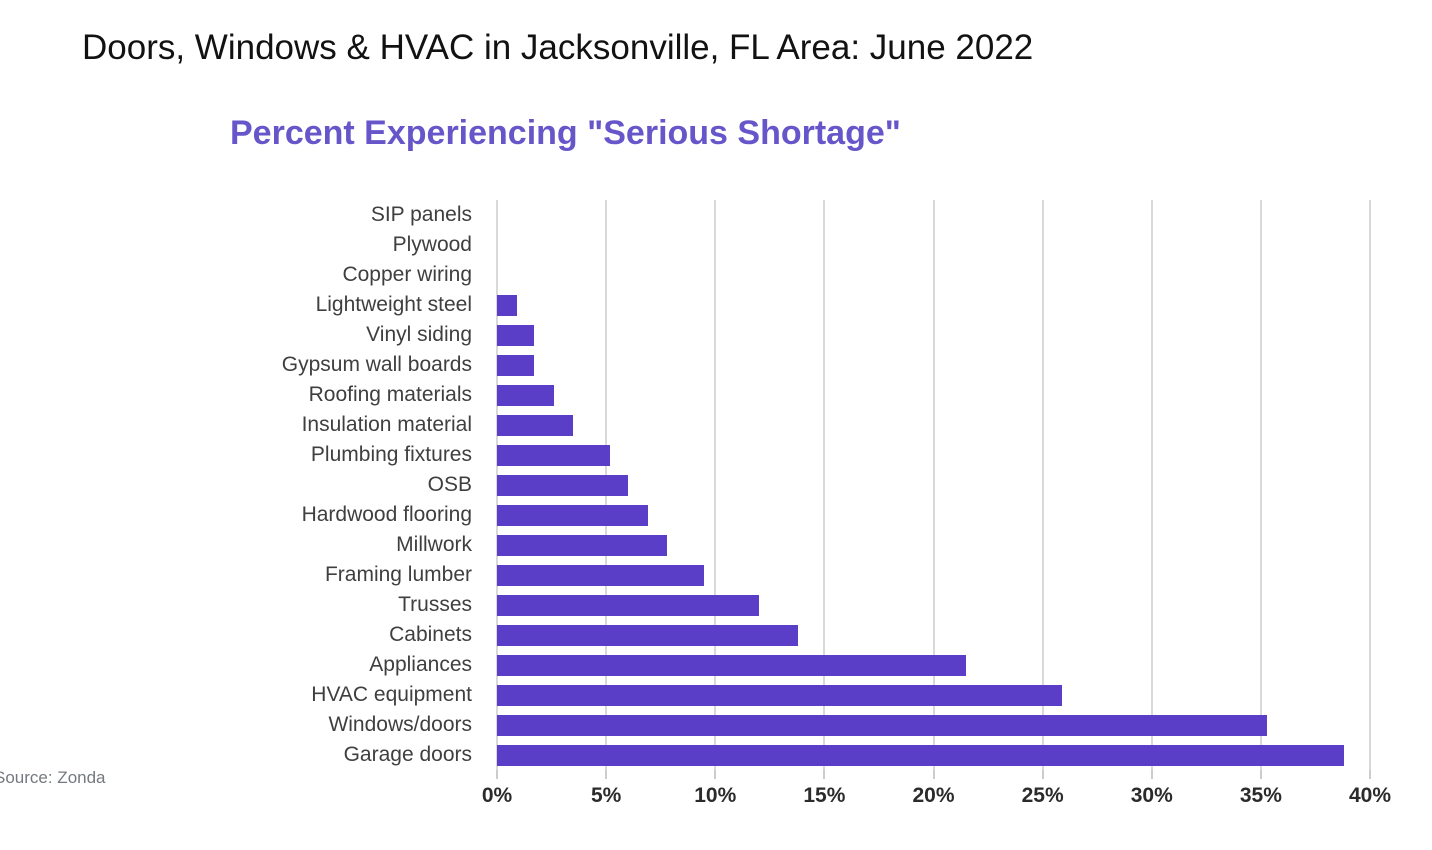 Image resolution: width=1432 pixels, height=850 pixels. Describe the element at coordinates (407, 274) in the screenshot. I see `category-label: Copper wiring` at that location.